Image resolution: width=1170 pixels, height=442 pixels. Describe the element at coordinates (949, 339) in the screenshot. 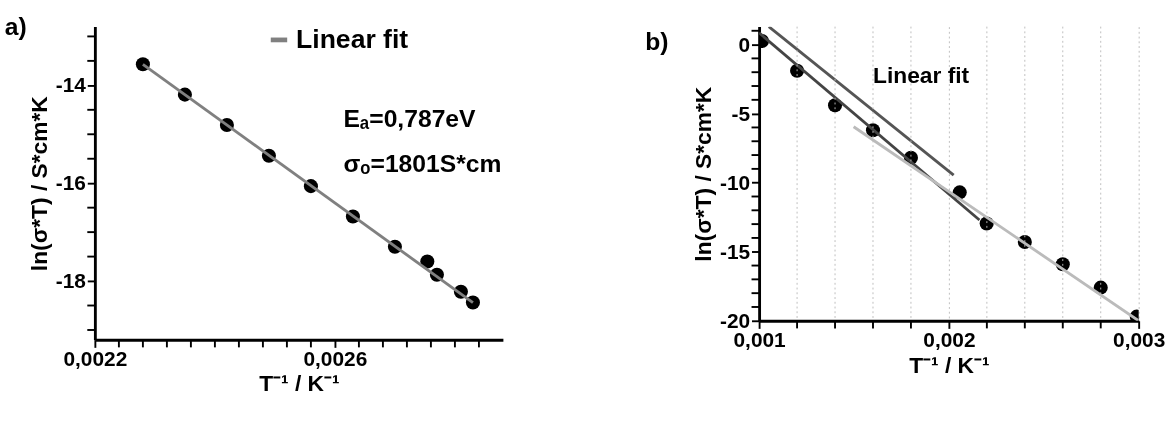

I see `x-tick-label: 0,002` at that location.